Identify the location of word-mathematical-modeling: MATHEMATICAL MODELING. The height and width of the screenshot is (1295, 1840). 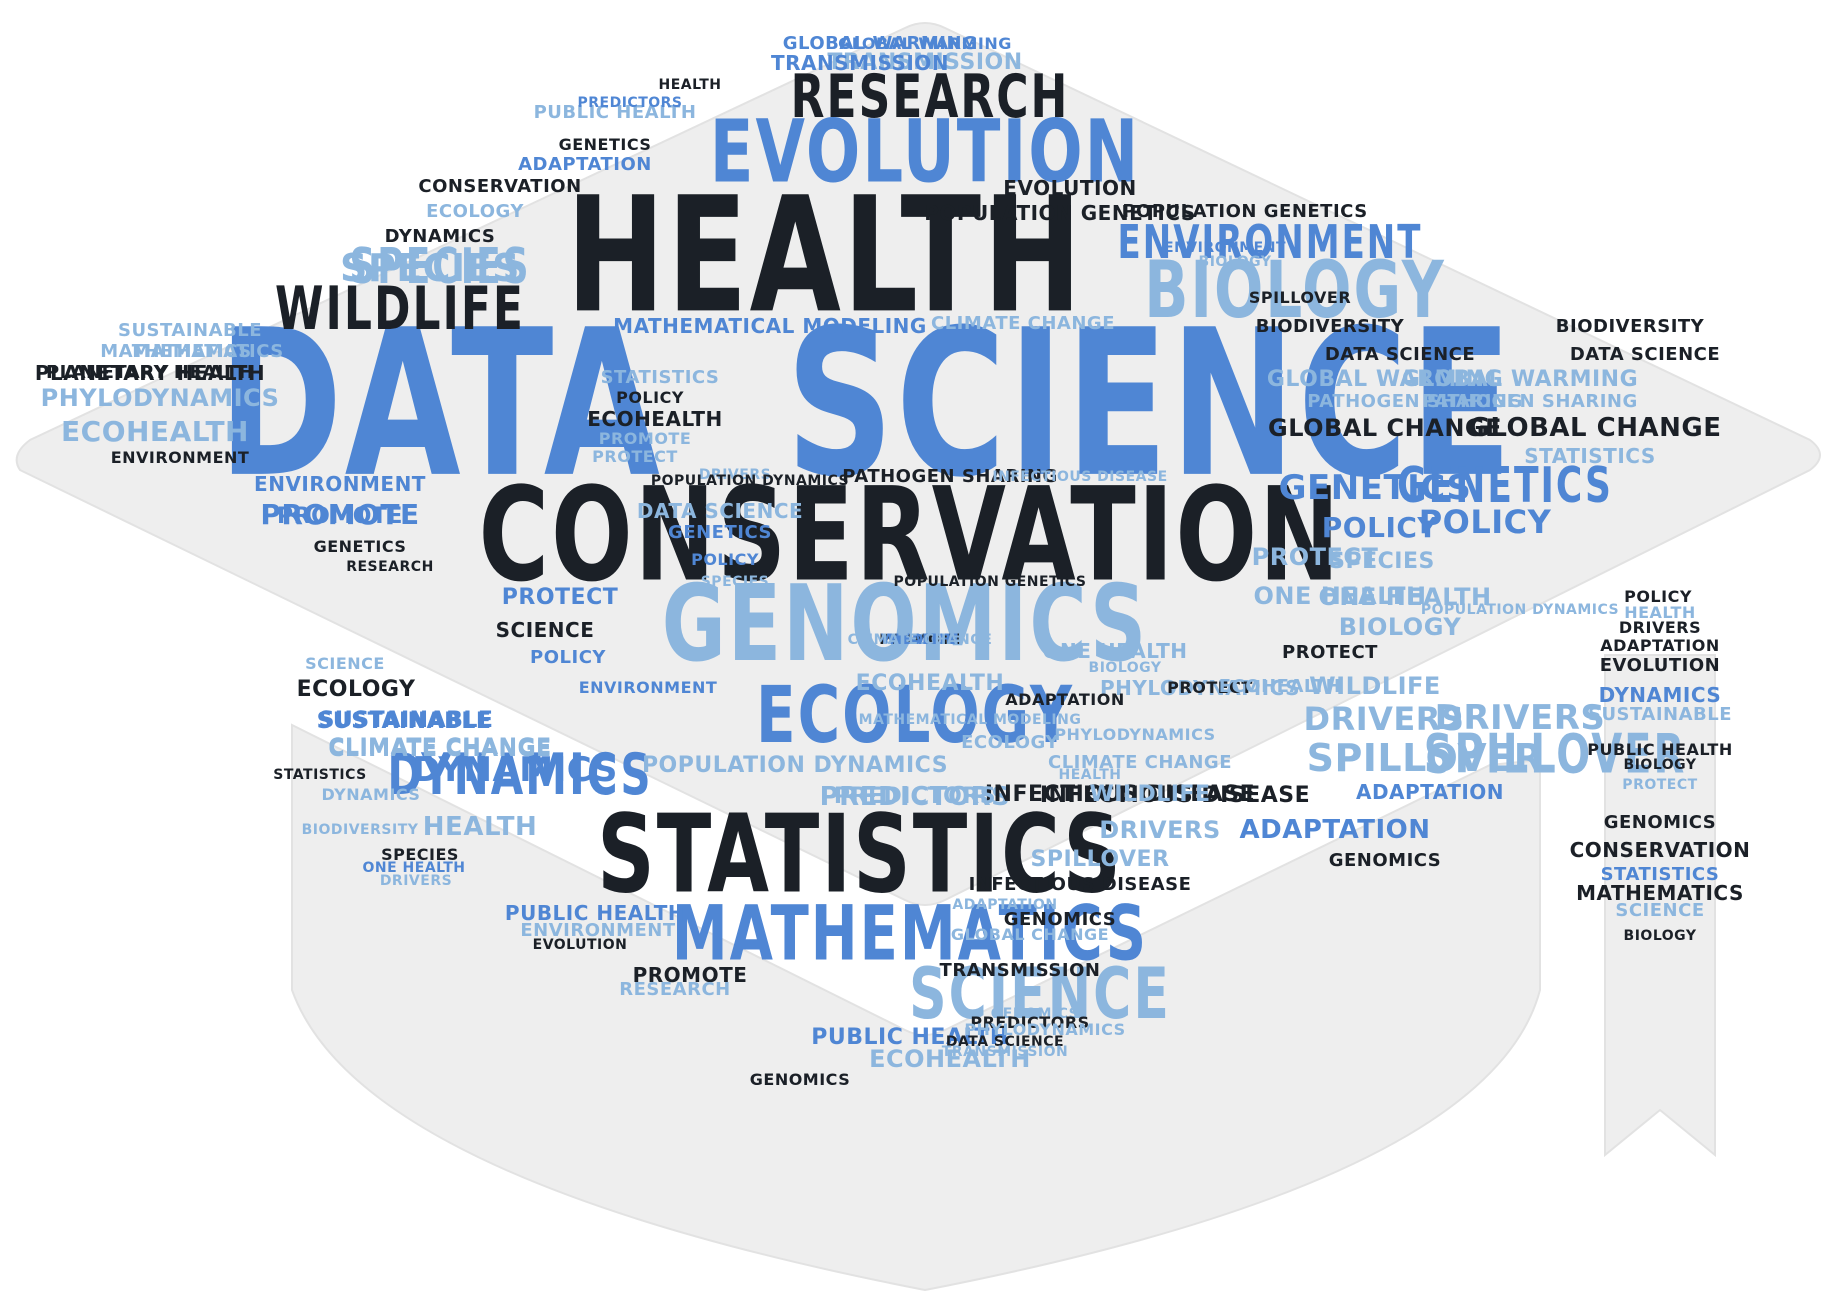
(770, 326).